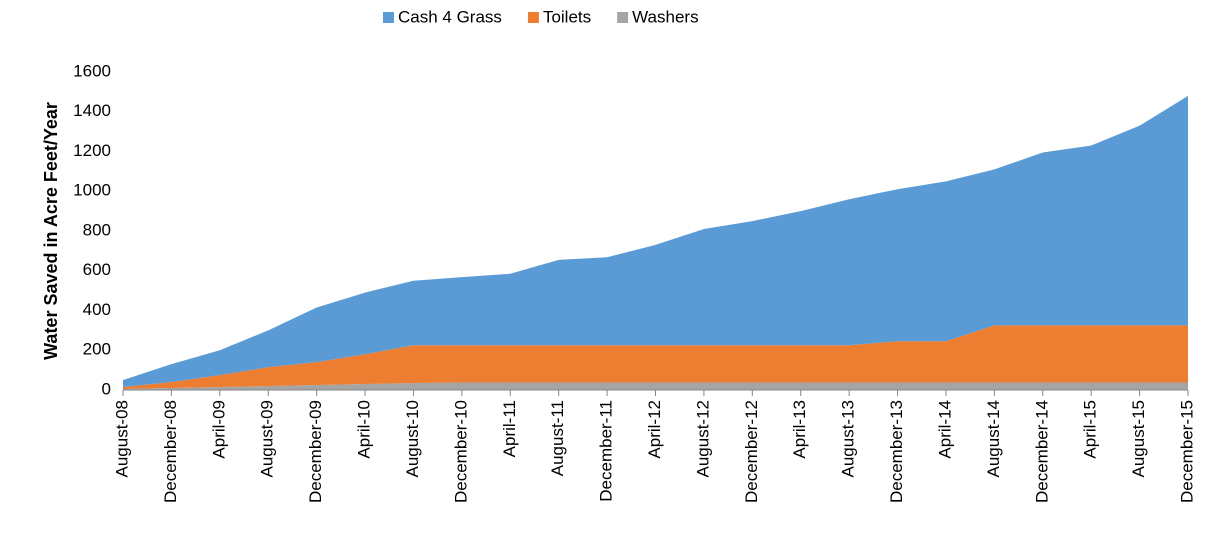 The height and width of the screenshot is (556, 1210). Describe the element at coordinates (896, 451) in the screenshot. I see `x-tick-label: December-13` at that location.